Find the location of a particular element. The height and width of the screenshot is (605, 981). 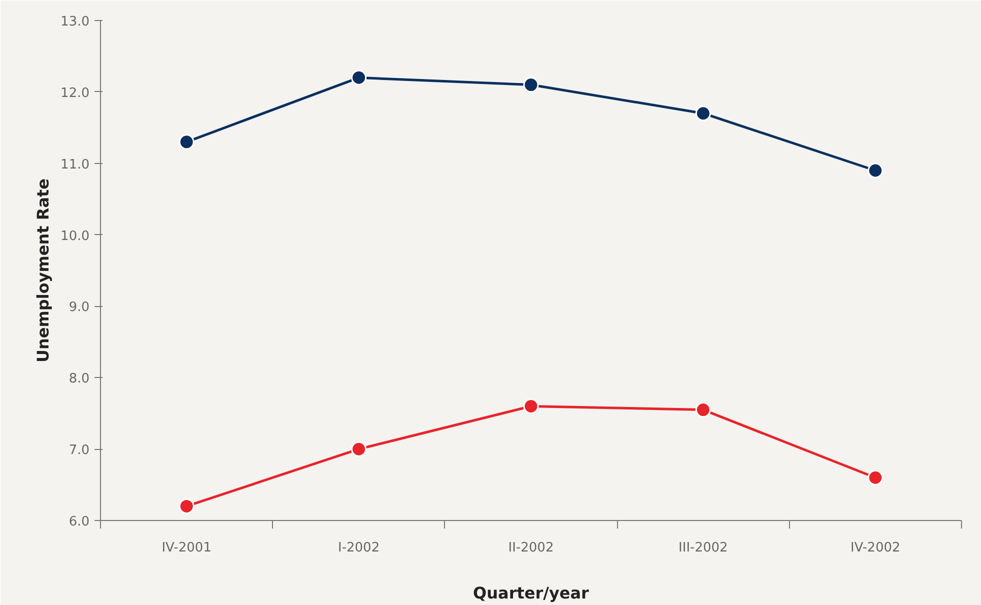

x-tick-label: I-2002 is located at coordinates (359, 548).